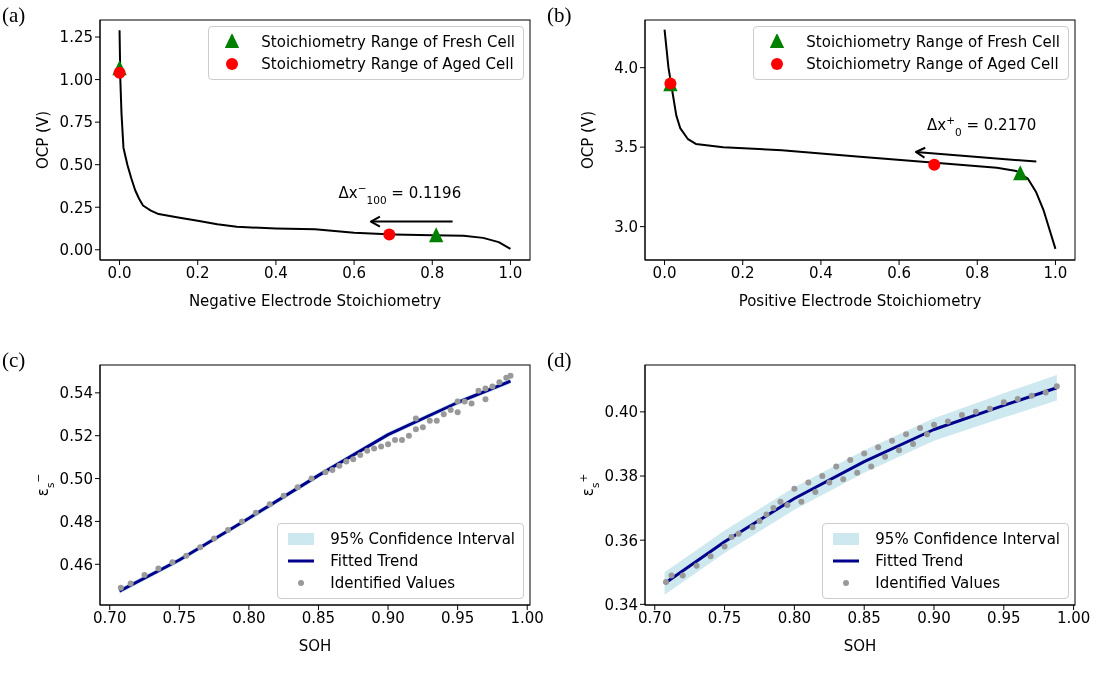 This screenshot has height=677, width=1103. I want to click on chart-title: (c), so click(14, 360).